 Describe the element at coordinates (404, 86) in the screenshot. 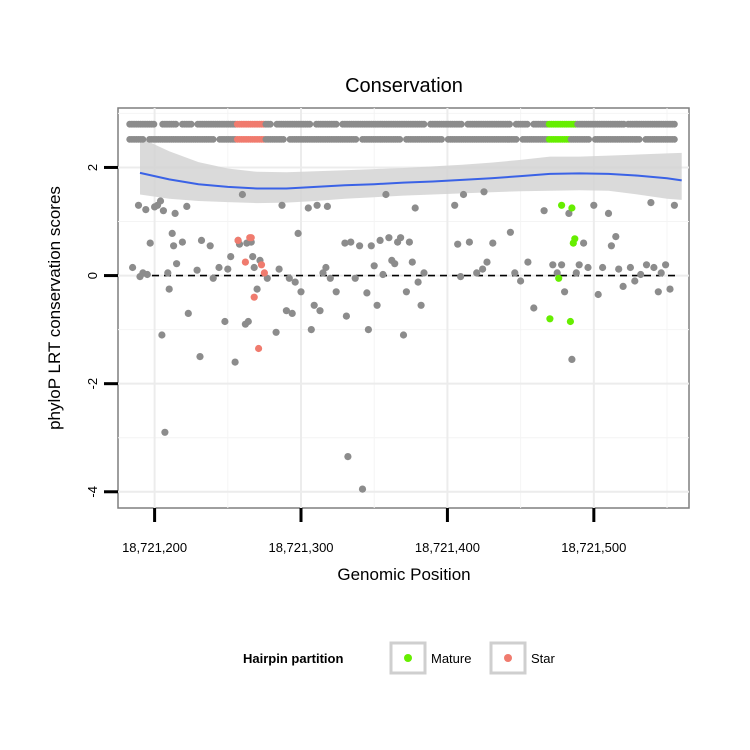

I see `chart-title: Conservation` at that location.